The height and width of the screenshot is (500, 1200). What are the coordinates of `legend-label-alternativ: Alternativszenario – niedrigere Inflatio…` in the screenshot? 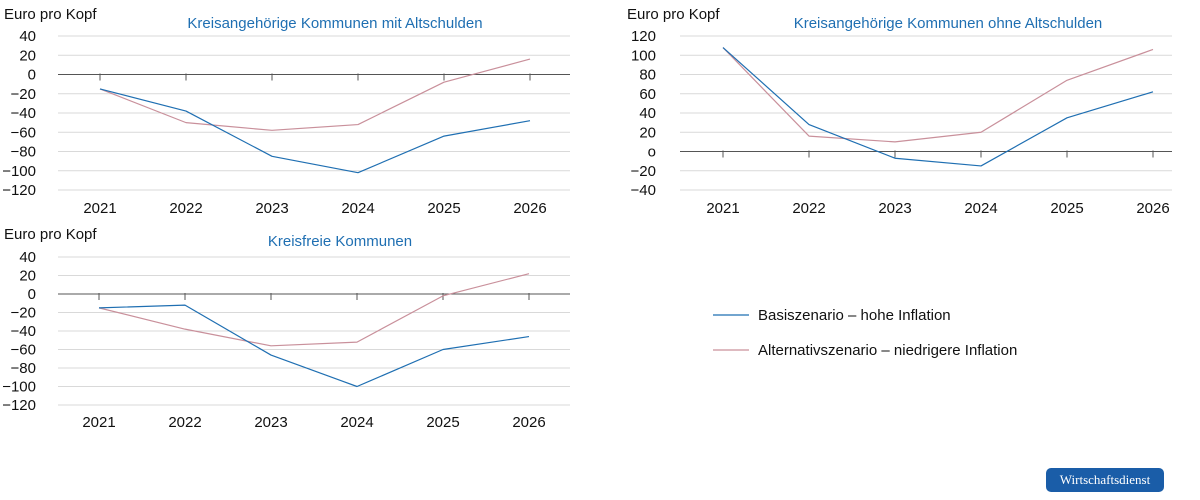 It's located at (887, 350).